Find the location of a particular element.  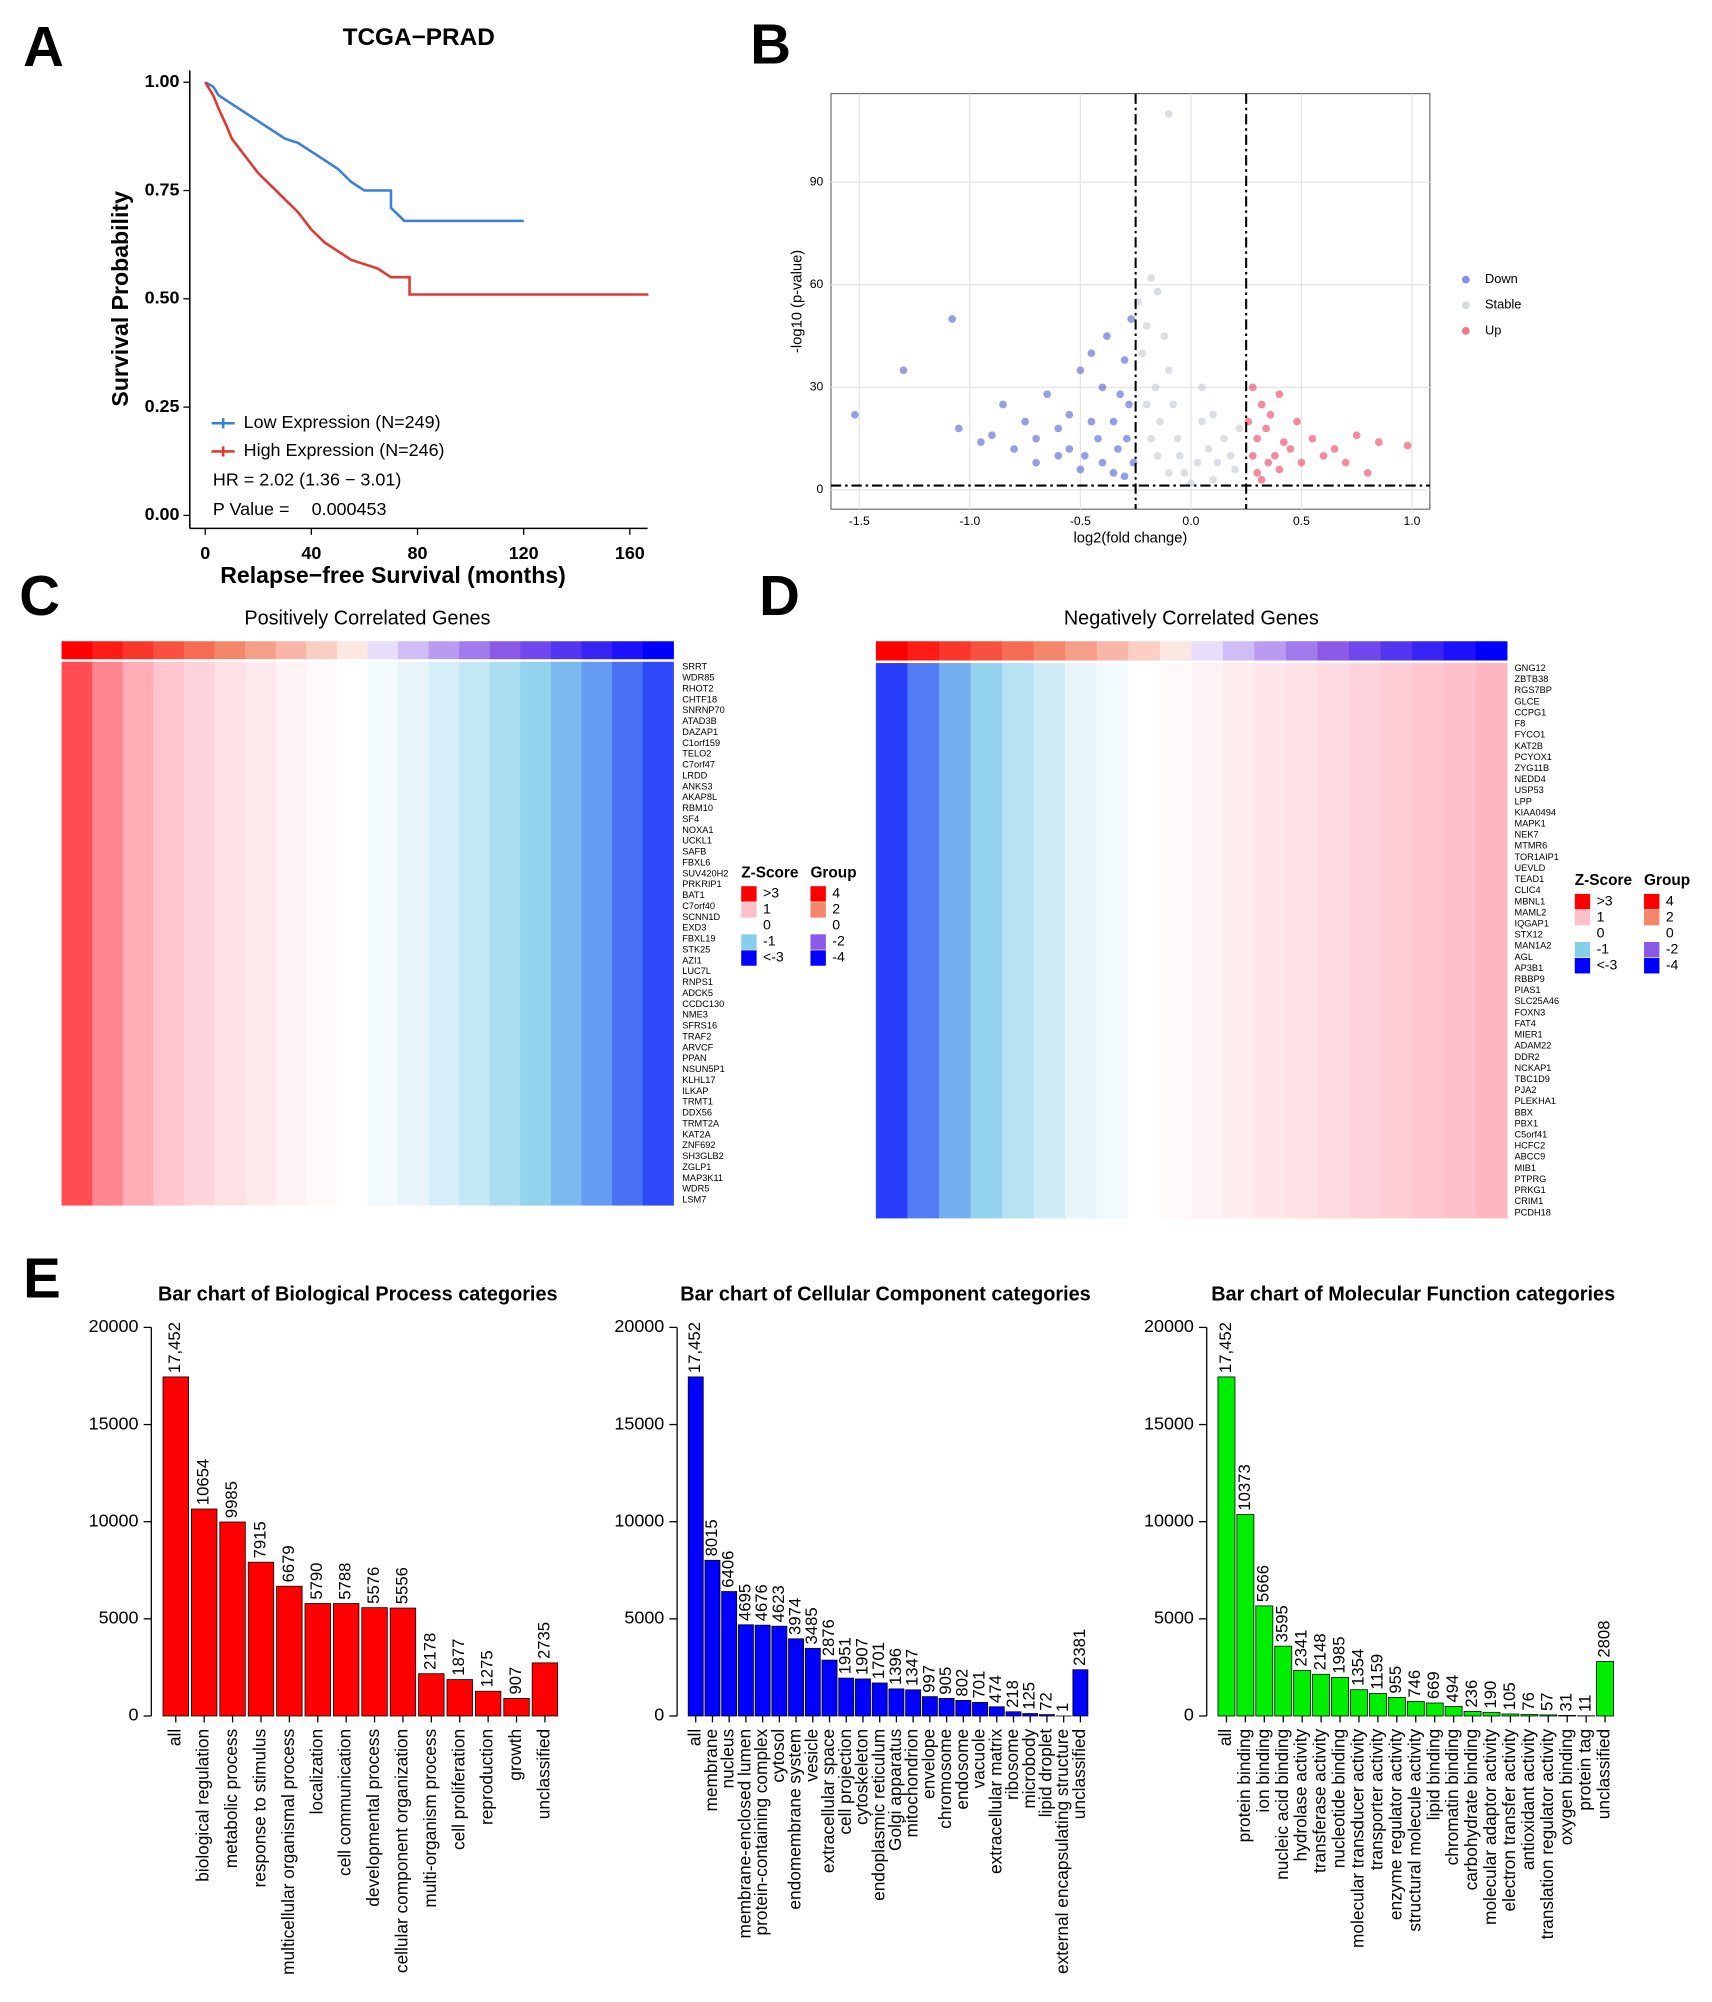

x-tick-label: -1.0 is located at coordinates (969, 521).